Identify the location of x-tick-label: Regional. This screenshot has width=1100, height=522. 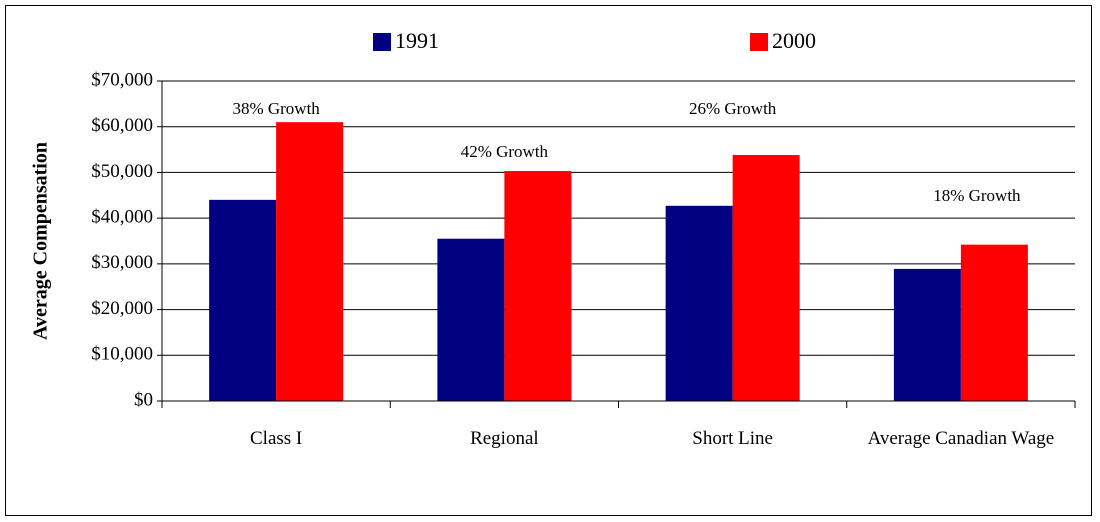
(504, 438).